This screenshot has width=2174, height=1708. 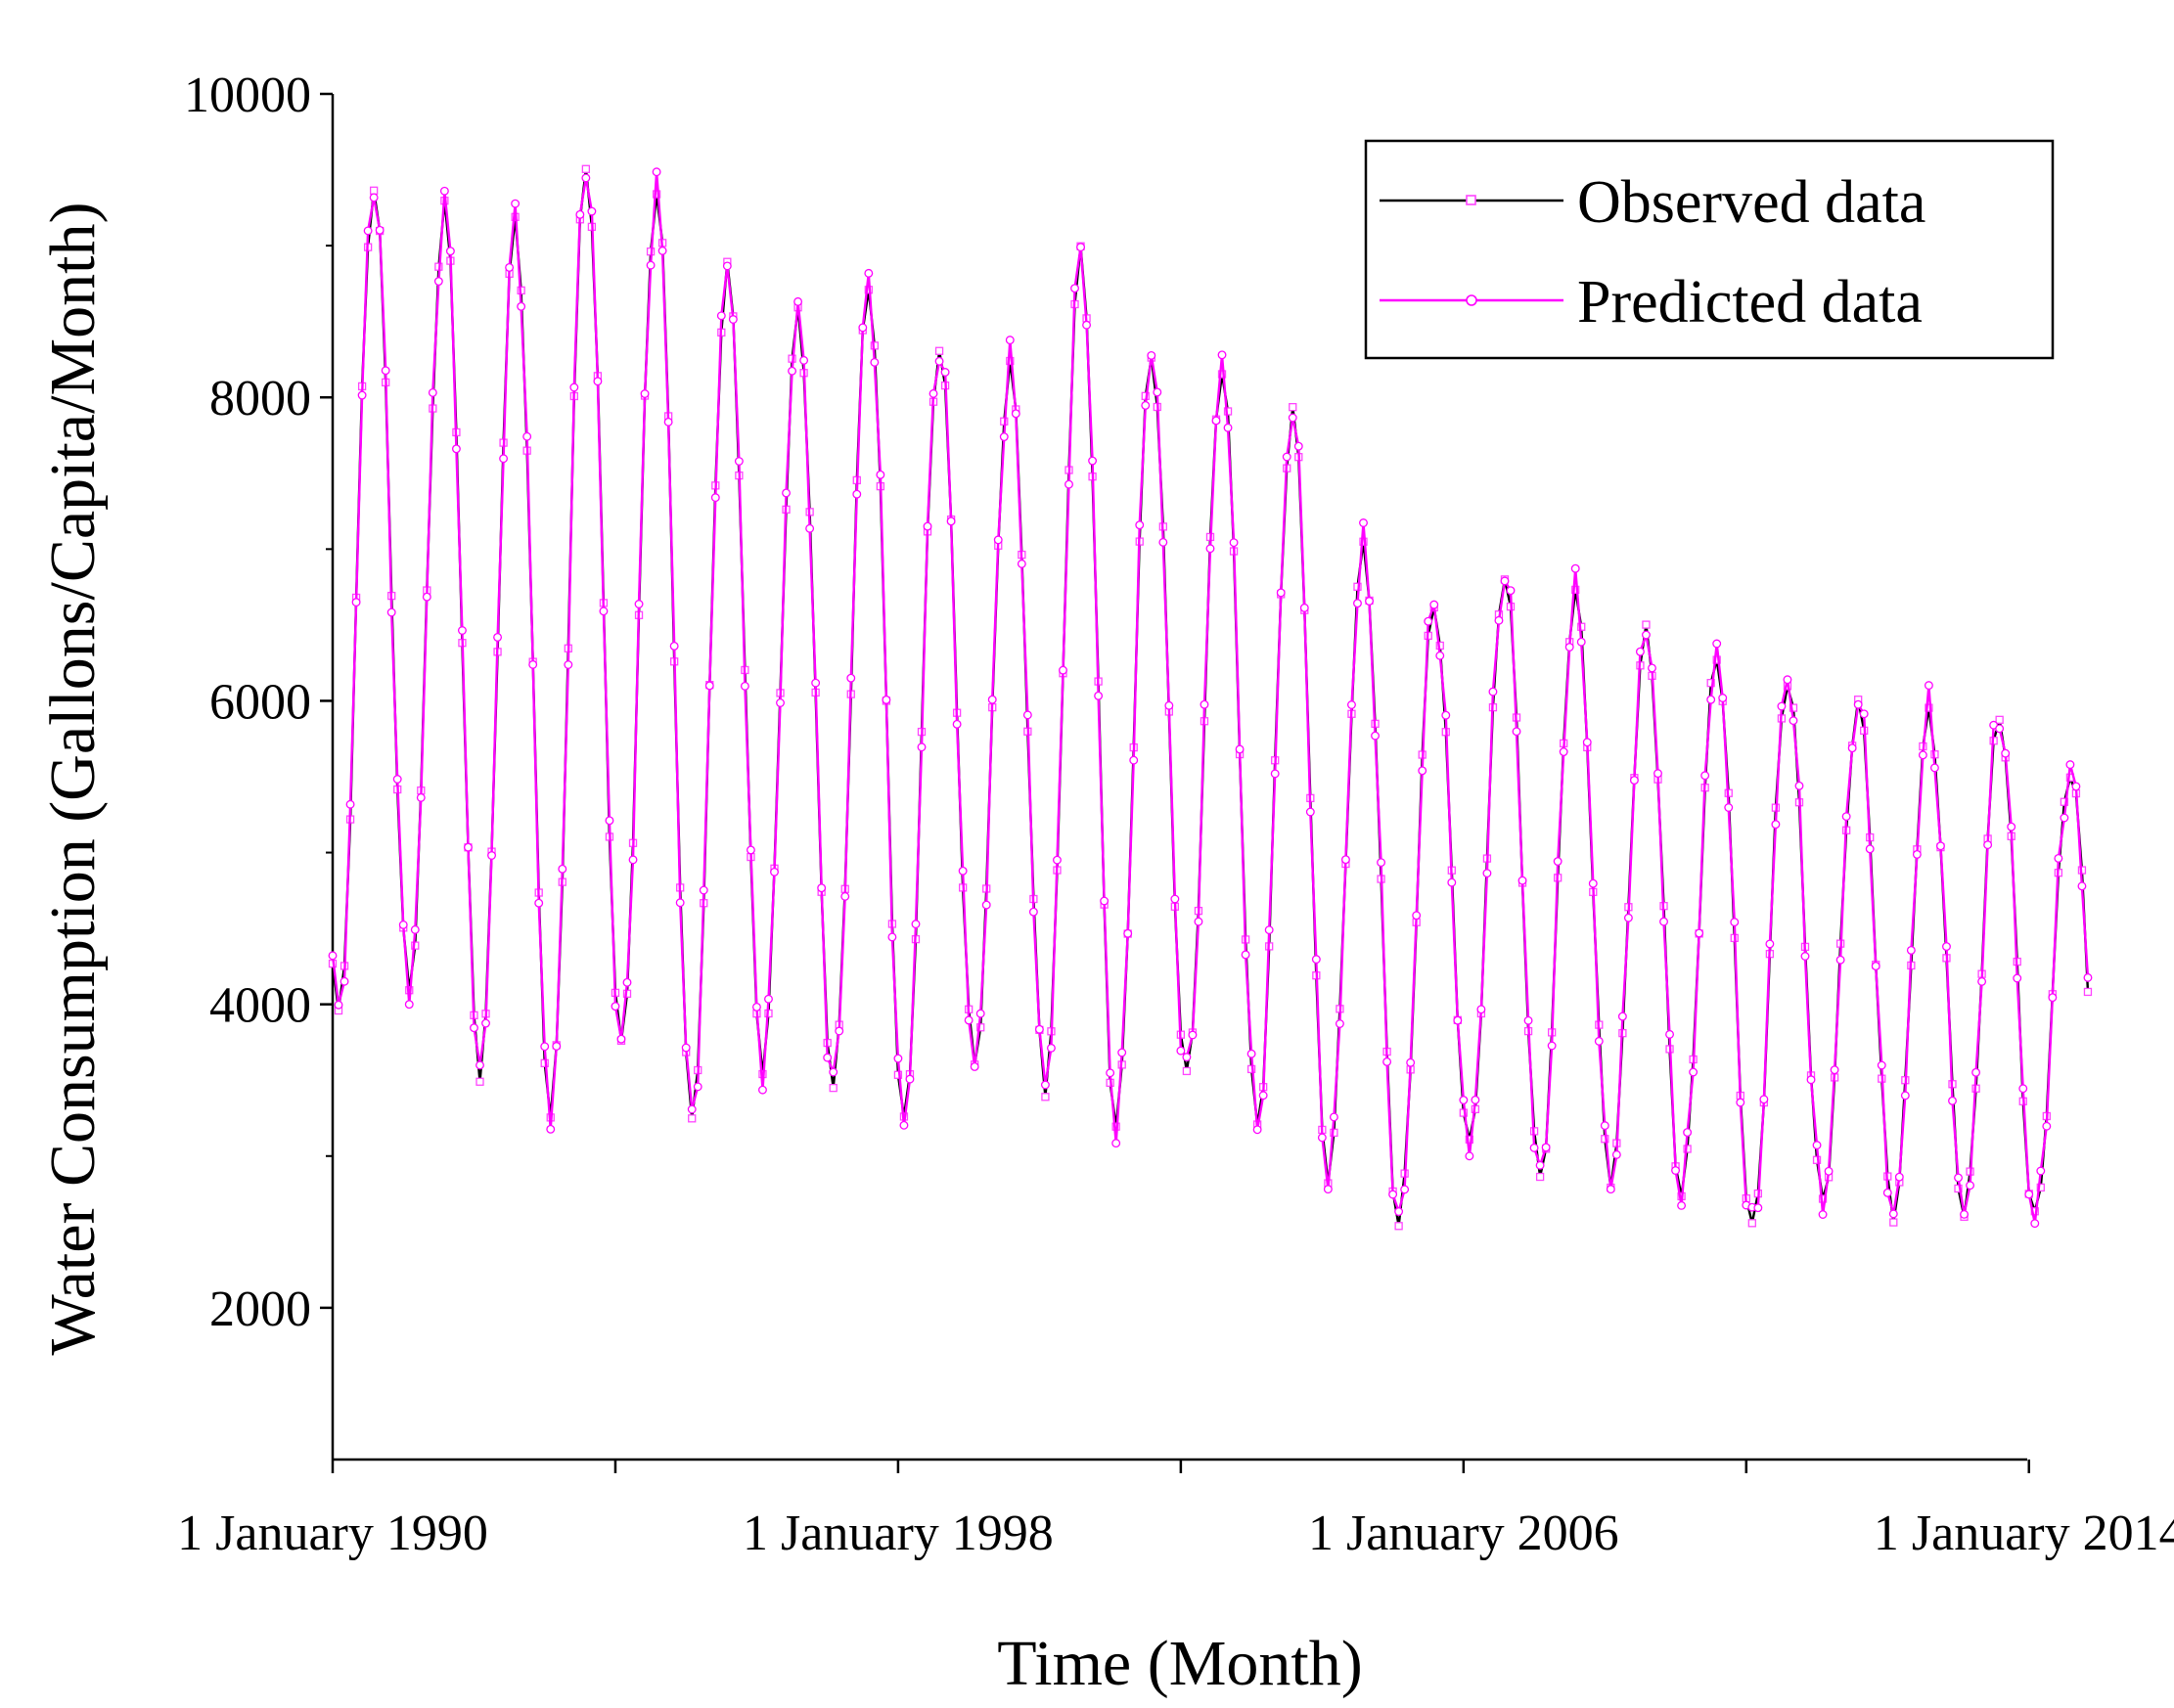 I want to click on legend-observed-label: Observed data, so click(x=1751, y=202).